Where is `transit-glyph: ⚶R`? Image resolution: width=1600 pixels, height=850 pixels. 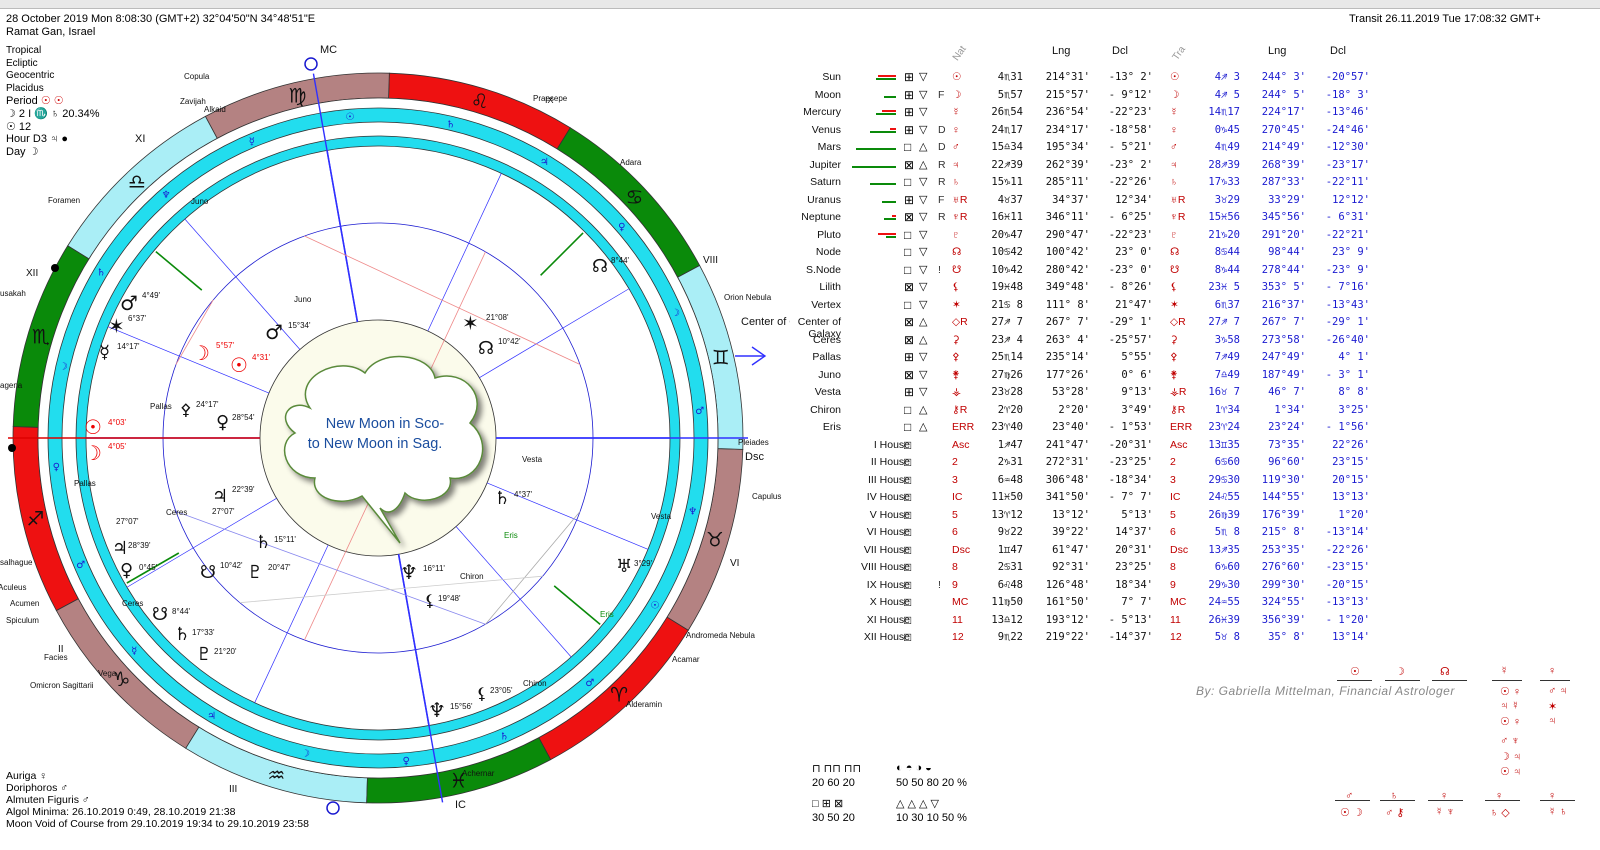 transit-glyph: ⚶R is located at coordinates (1178, 392).